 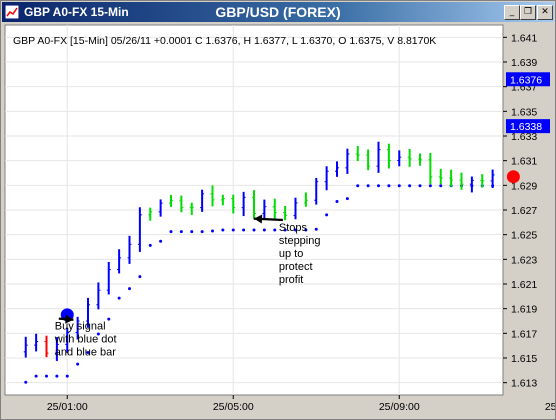 What do you see at coordinates (399, 407) in the screenshot?
I see `x-tick-label: 25/09:00` at bounding box center [399, 407].